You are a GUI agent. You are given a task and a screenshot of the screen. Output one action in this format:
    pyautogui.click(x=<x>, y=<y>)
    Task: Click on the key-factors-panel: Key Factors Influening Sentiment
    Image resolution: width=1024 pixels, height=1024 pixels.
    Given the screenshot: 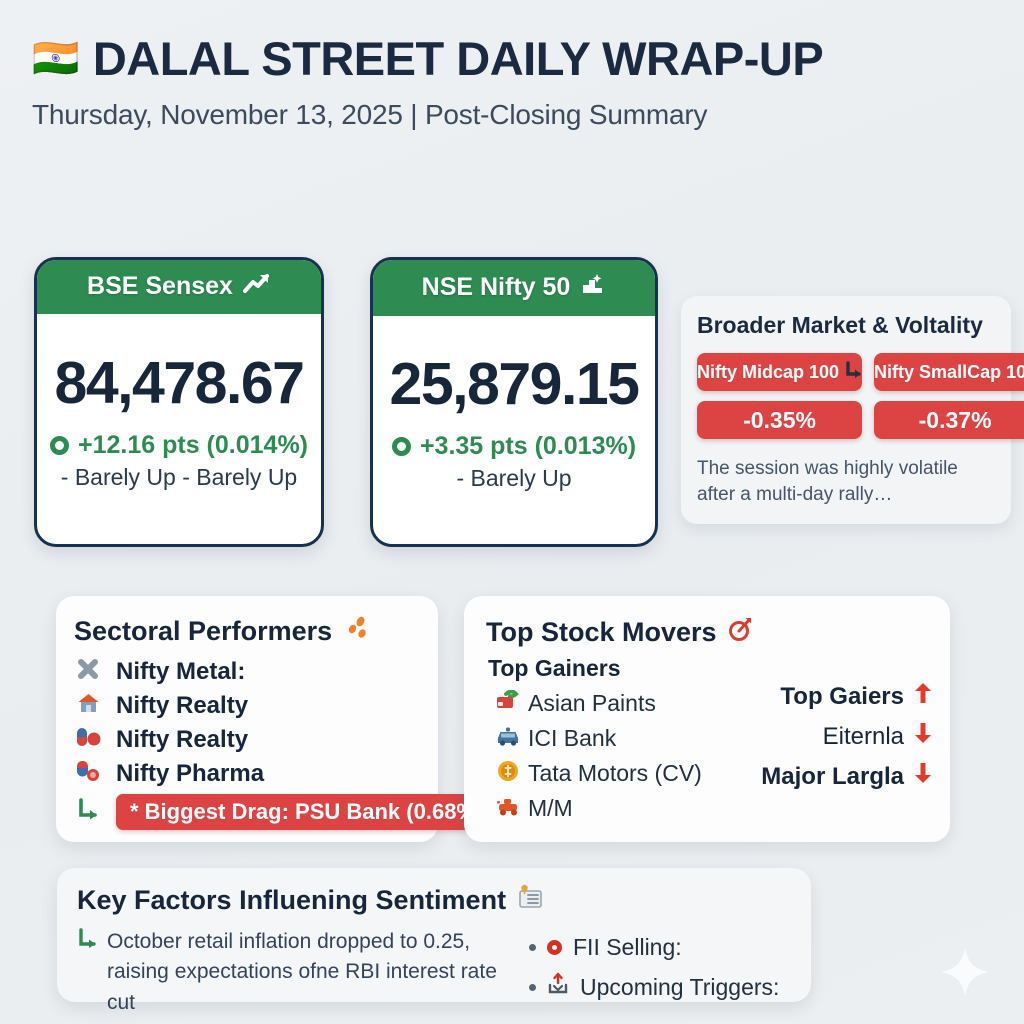 What is the action you would take?
    pyautogui.click(x=434, y=941)
    